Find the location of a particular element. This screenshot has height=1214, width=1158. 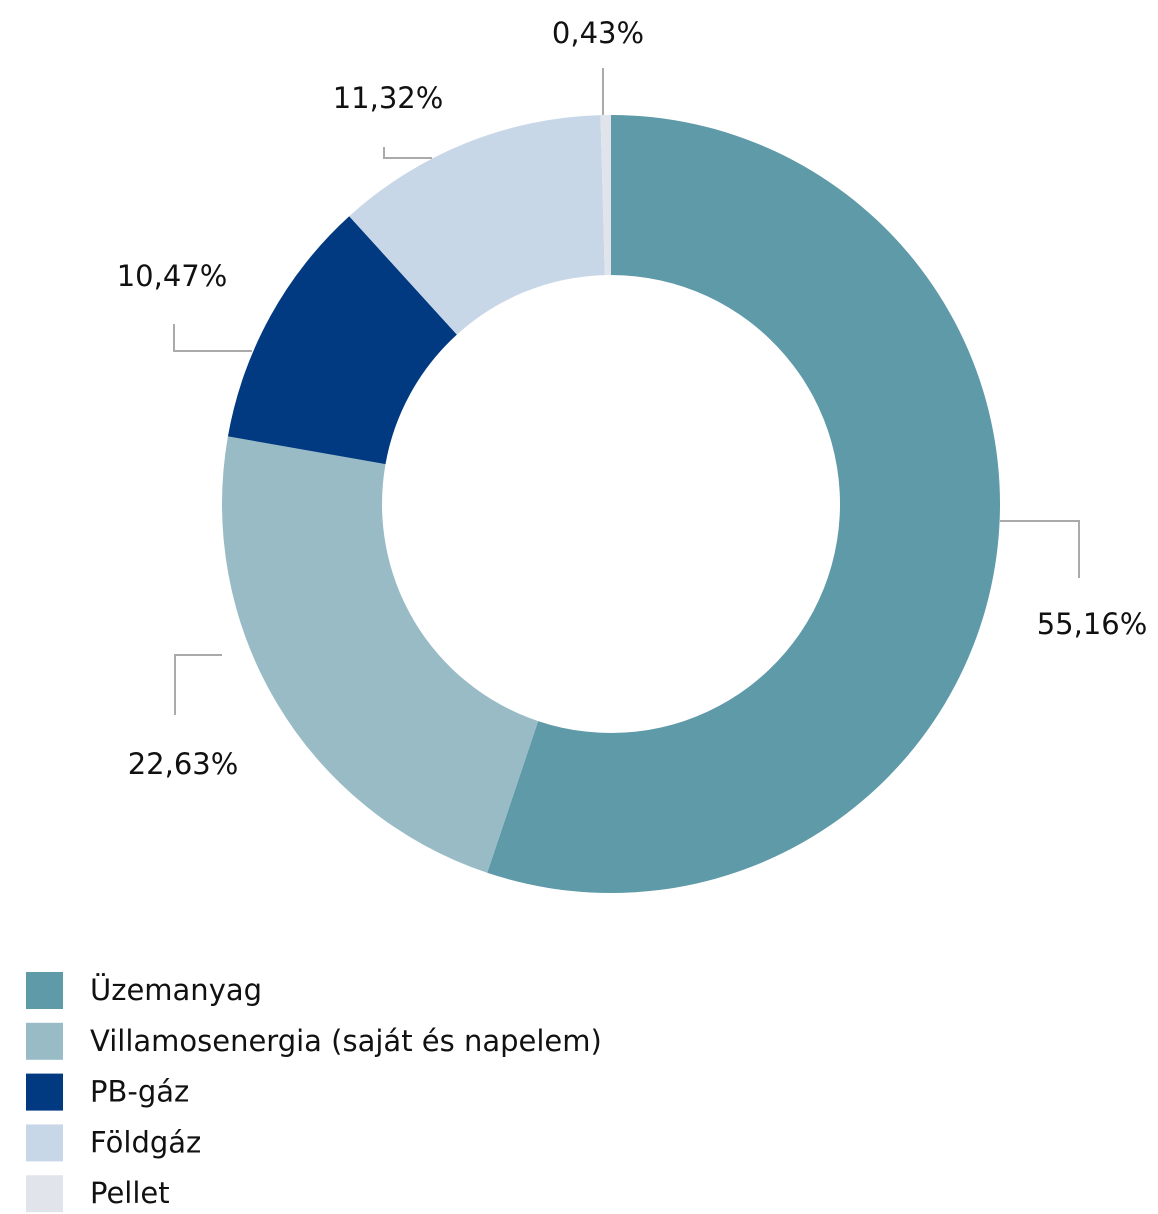

legend-label: Villamosenergia (saját és napelem) is located at coordinates (346, 1041).